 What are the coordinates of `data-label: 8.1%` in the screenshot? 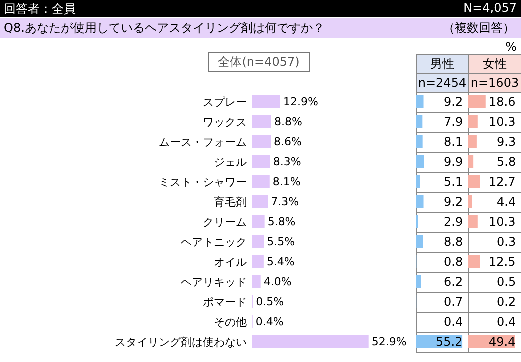 It's located at (286, 182).